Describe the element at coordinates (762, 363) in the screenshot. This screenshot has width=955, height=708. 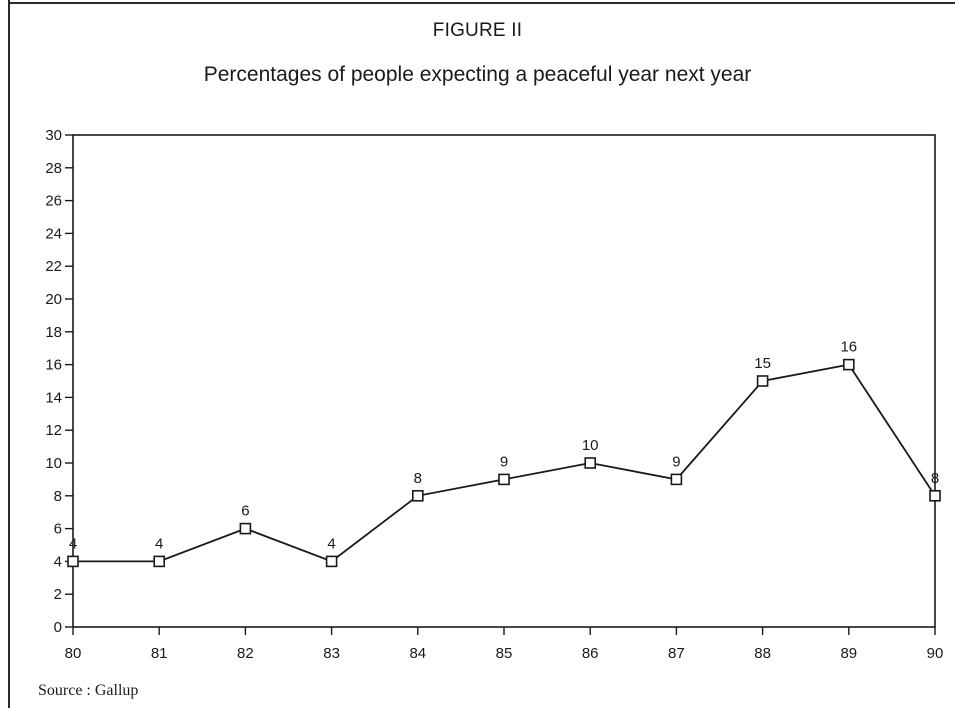
I see `data-label-88: 15` at that location.